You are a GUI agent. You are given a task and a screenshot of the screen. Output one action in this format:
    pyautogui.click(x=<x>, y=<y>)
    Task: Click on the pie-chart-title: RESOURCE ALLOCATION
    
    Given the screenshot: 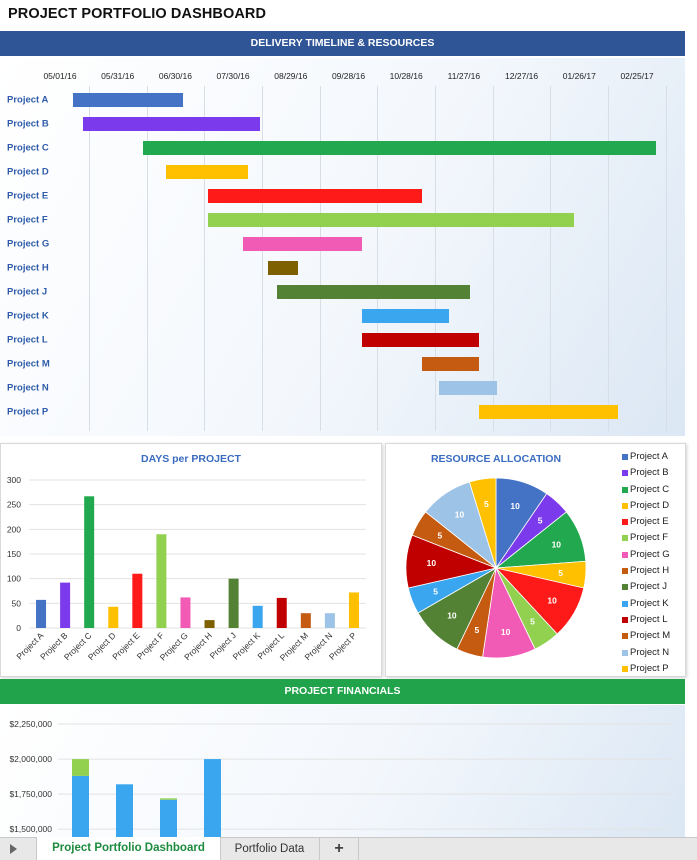 What is the action you would take?
    pyautogui.click(x=496, y=459)
    